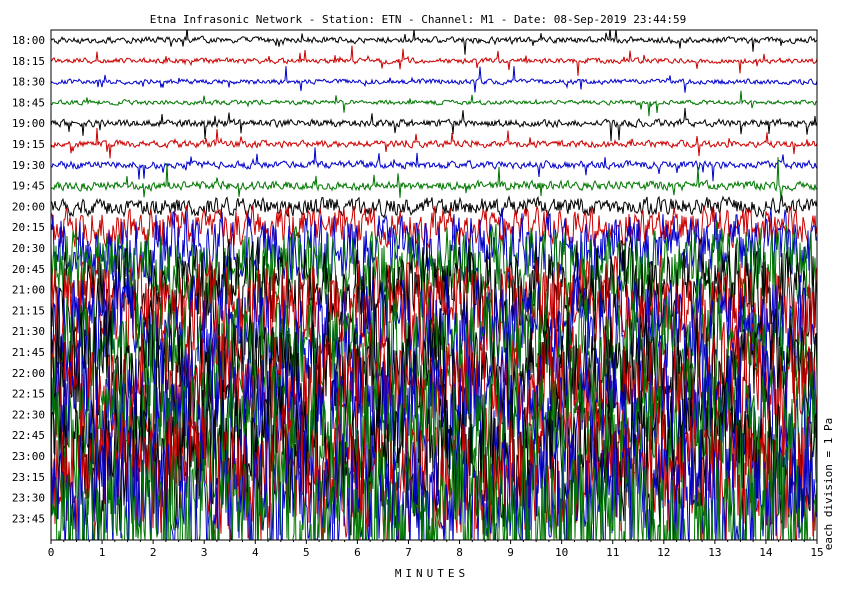 This screenshot has width=850, height=600. Describe the element at coordinates (102, 552) in the screenshot. I see `x-tick-label: 1` at that location.